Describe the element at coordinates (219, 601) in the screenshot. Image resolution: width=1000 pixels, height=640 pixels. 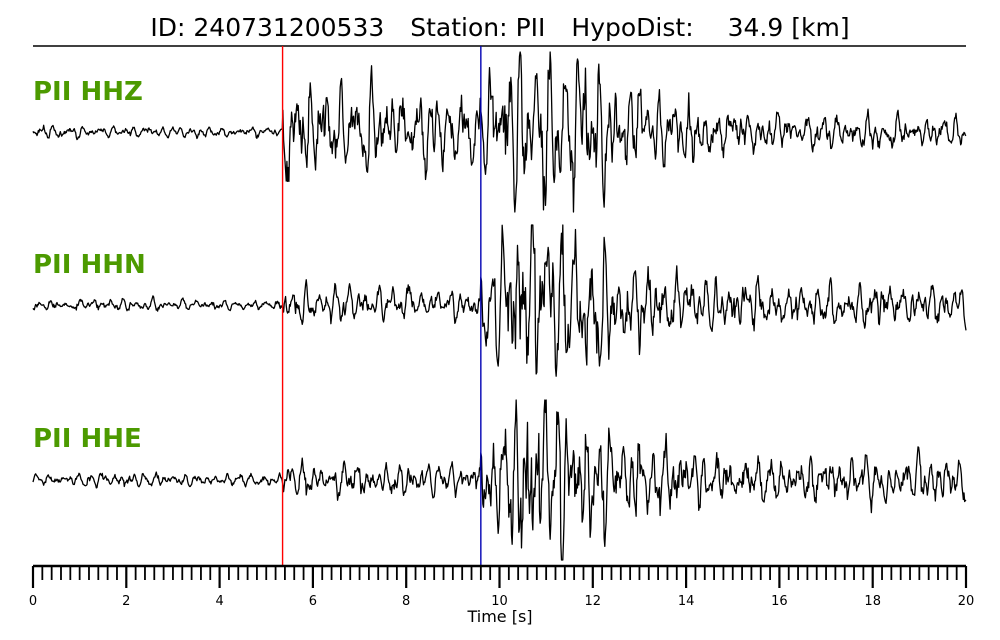
I see `x-tick-label: 4` at that location.